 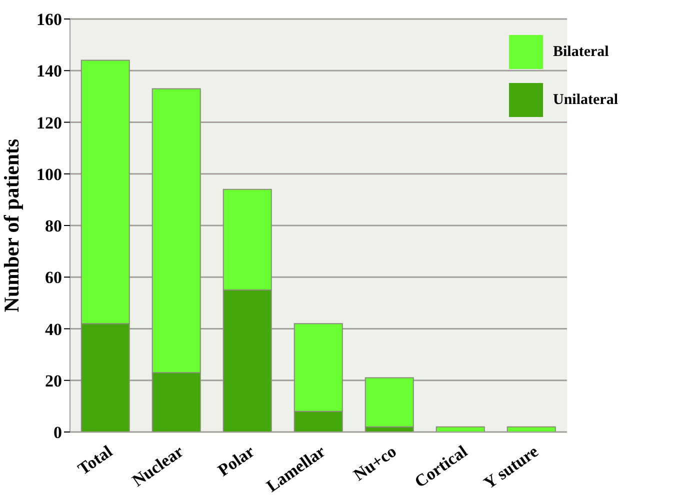 I want to click on legend-label: Unilateral, so click(x=585, y=100).